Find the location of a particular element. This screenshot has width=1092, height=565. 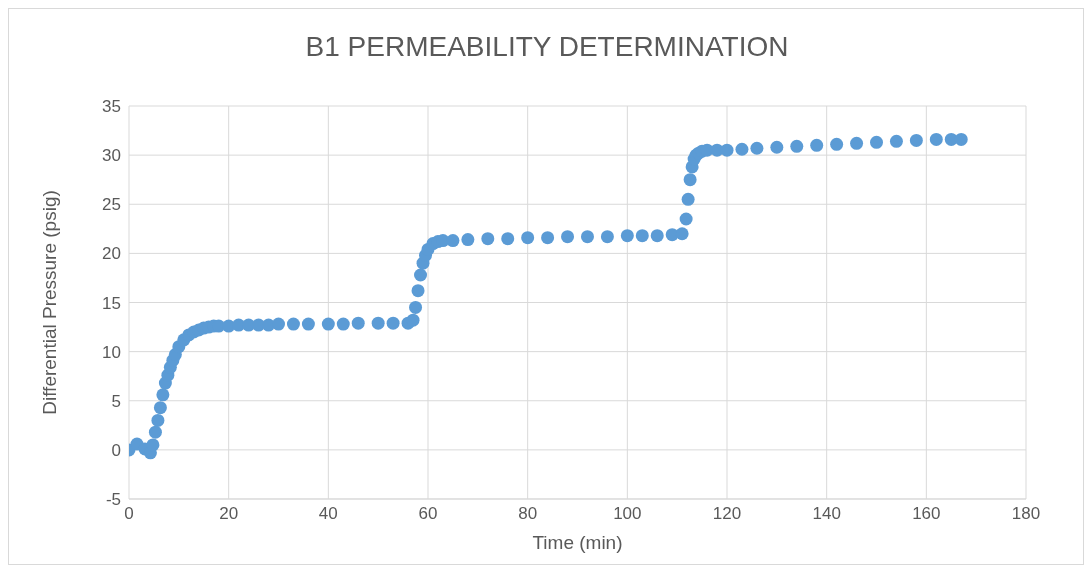

y-tick-label: 0 is located at coordinates (116, 450).